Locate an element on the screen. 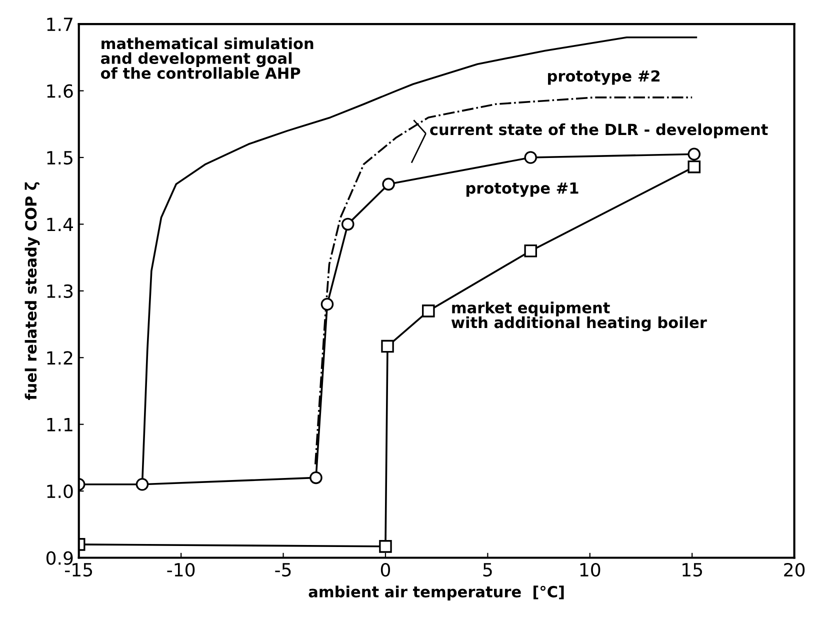  x-tick-label: 20 is located at coordinates (794, 569).